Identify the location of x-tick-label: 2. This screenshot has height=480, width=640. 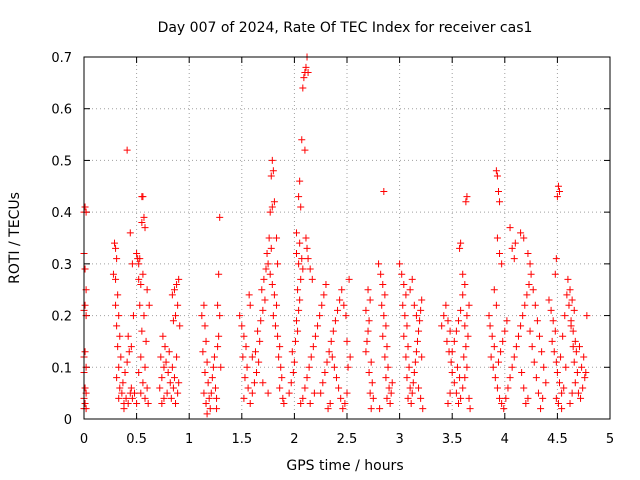
(294, 439).